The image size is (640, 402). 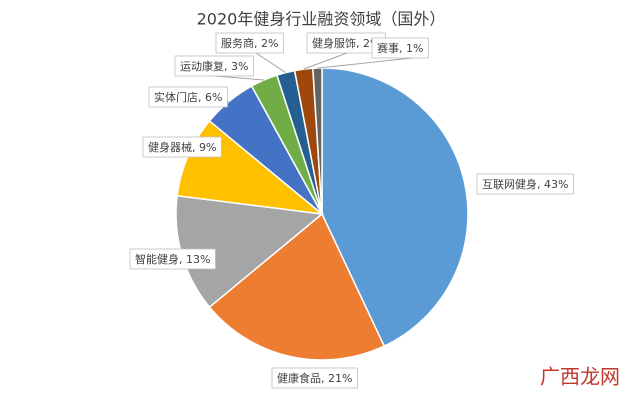 I want to click on data-label: 互联网健身, 43%, so click(x=525, y=184).